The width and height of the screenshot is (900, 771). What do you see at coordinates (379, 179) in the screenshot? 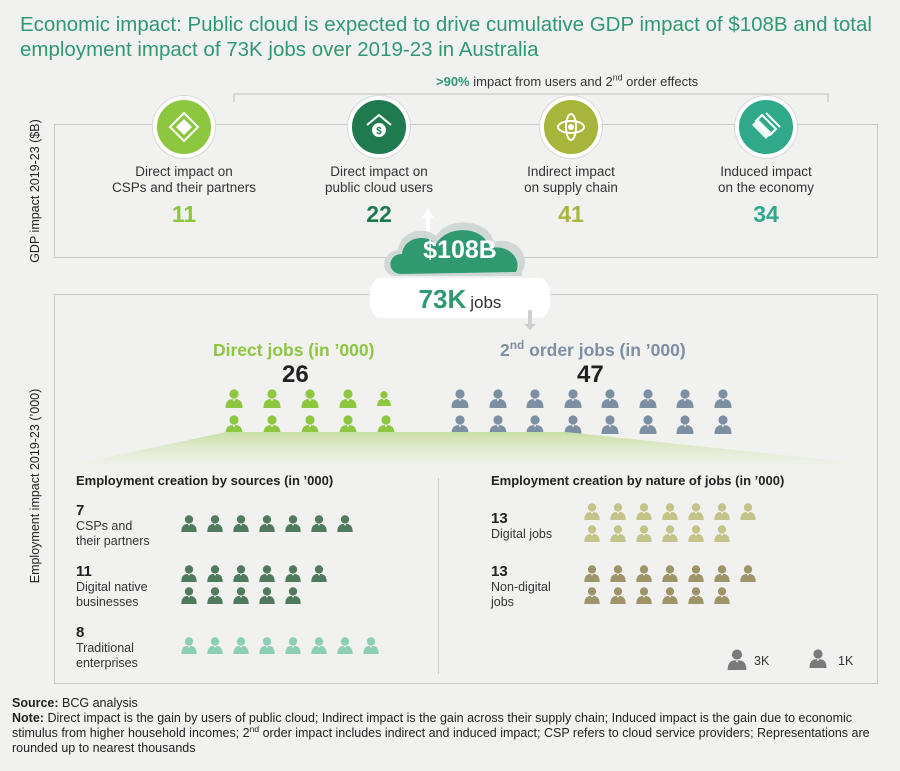
I see `impact-label: Direct impact on public cloud users` at bounding box center [379, 179].